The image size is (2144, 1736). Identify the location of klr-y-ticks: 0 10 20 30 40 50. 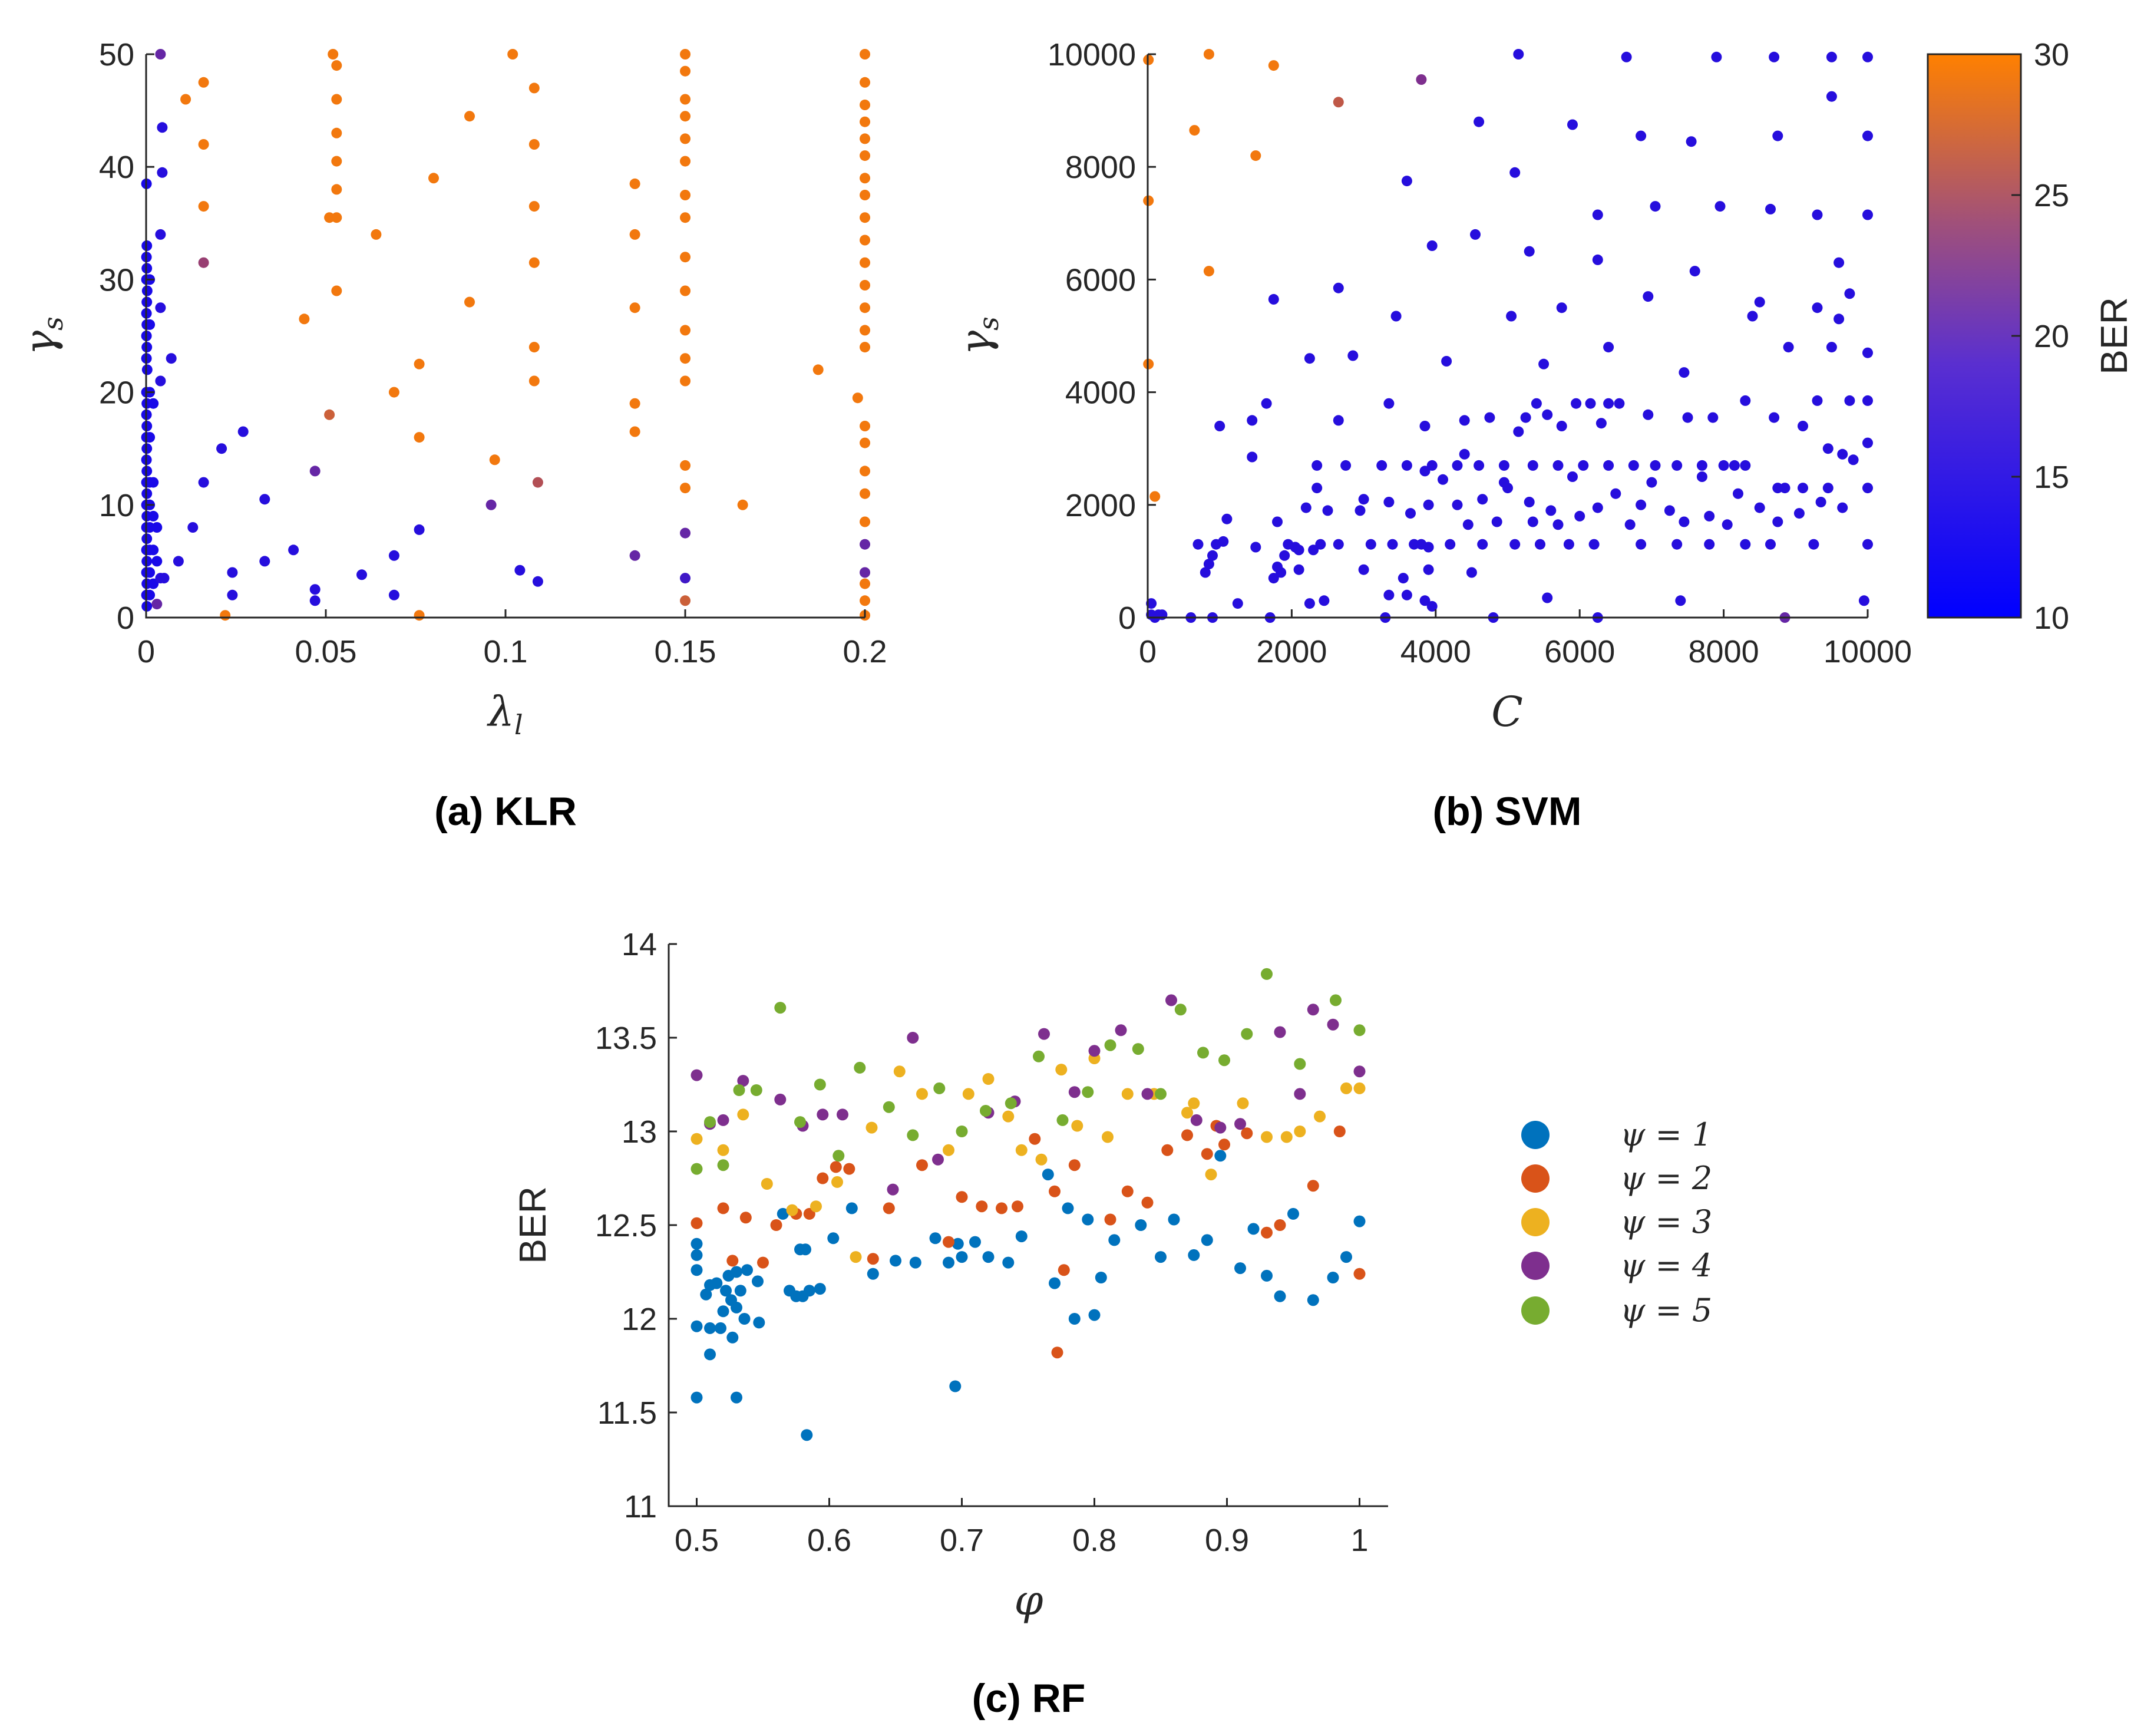
(126, 336).